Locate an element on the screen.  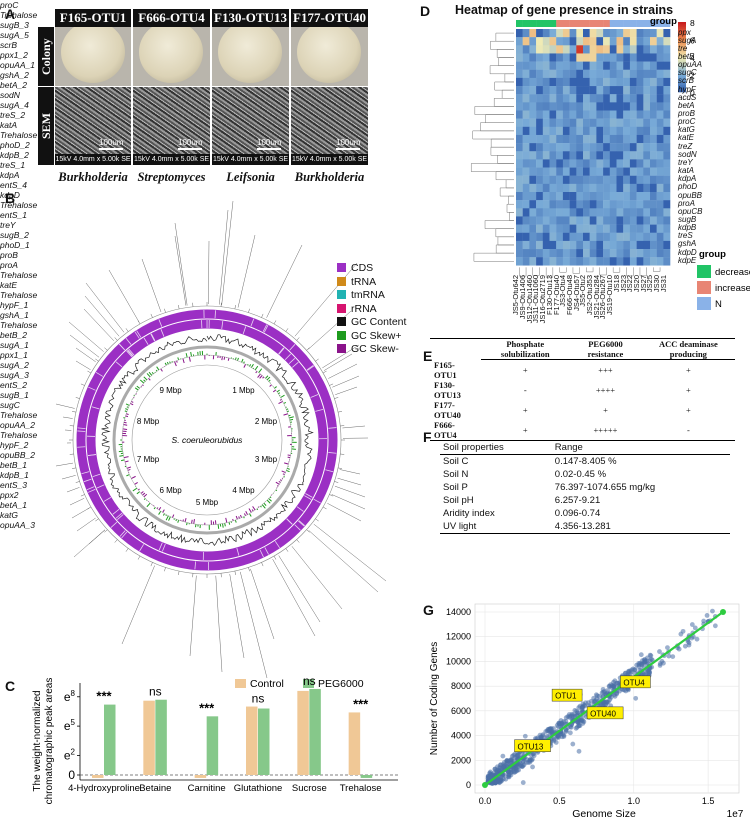
panel-g-letter: G is located at coordinates (428, 610).